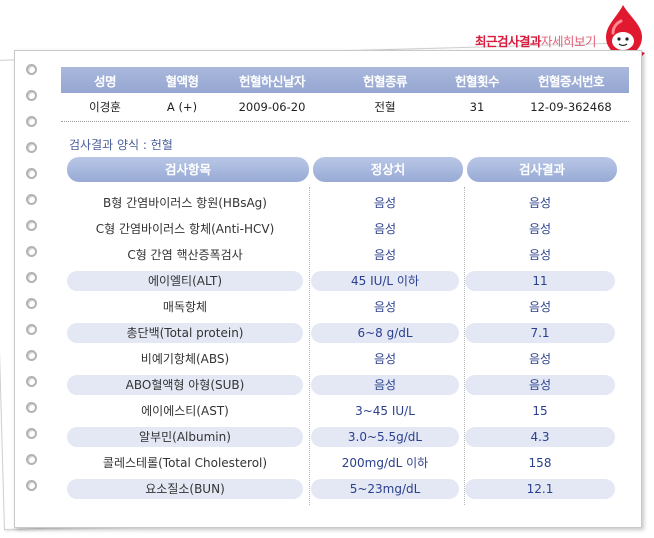  Describe the element at coordinates (385, 107) in the screenshot. I see `donation-type: 전혈` at that location.